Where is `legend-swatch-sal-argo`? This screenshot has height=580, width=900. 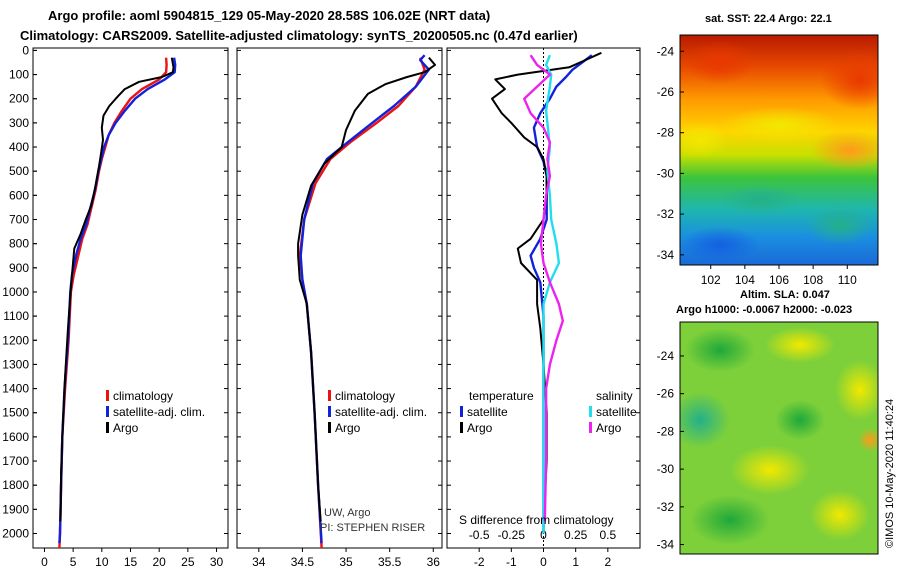
legend-swatch-sal-argo is located at coordinates (590, 427).